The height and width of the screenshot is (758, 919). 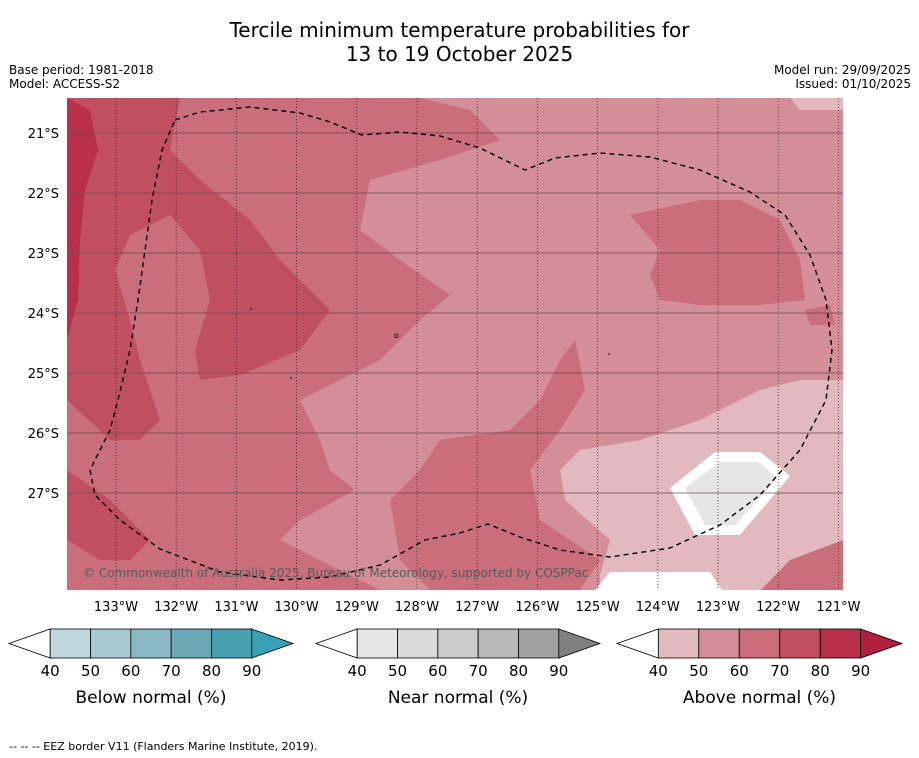 What do you see at coordinates (458, 698) in the screenshot?
I see `colorbar-label: Near normal (%)` at bounding box center [458, 698].